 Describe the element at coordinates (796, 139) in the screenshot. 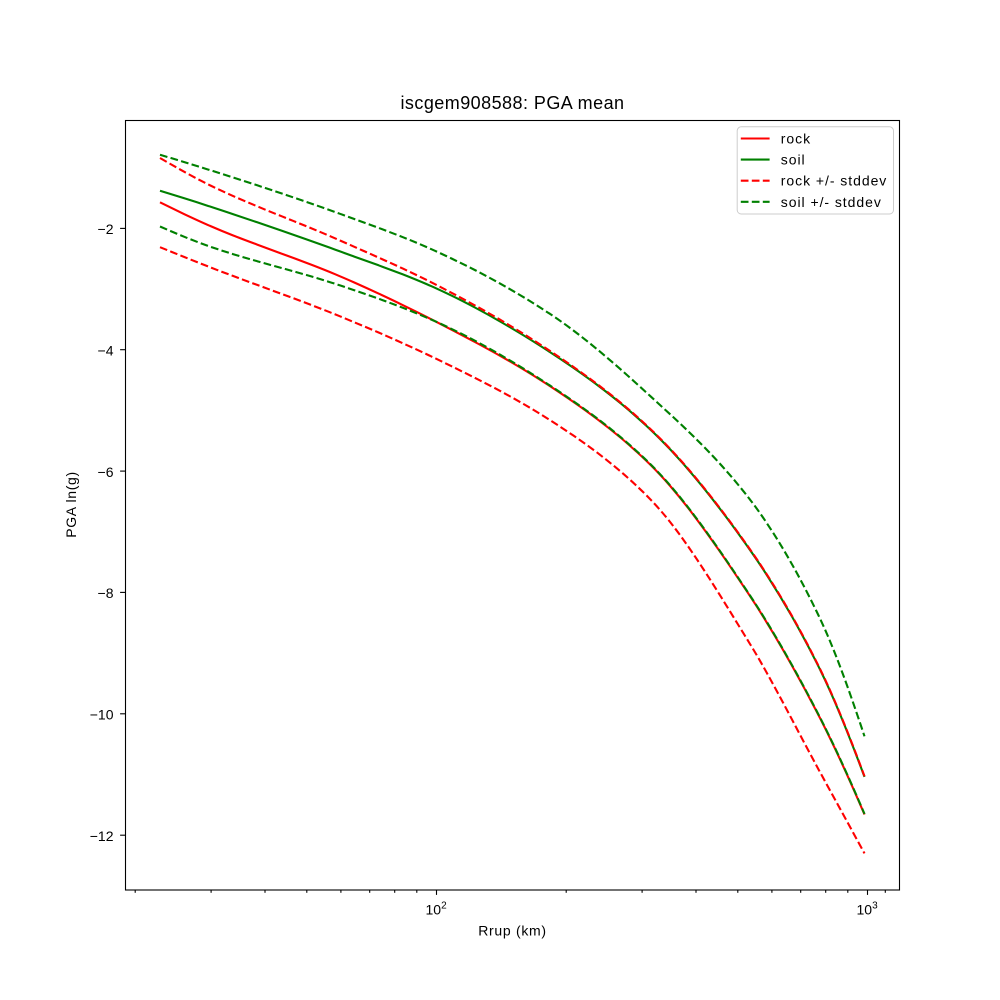

I see `svg-text: rock` at that location.